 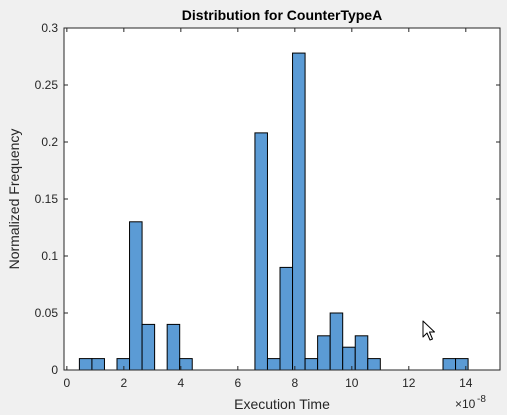 I want to click on y-tick-label: 0.05, so click(x=47, y=313).